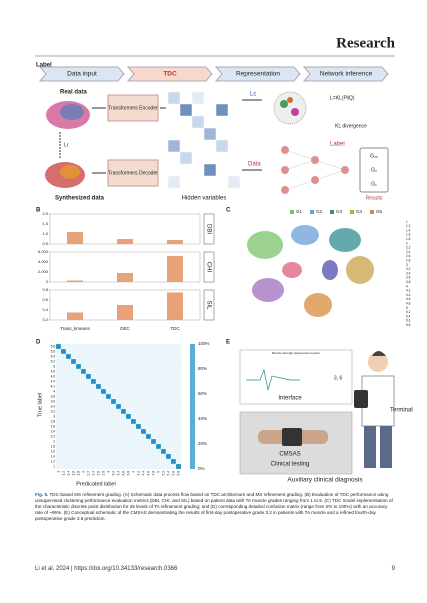 The height and width of the screenshot is (603, 427). What do you see at coordinates (47, 281) in the screenshot?
I see `y-tick-label: 0` at bounding box center [47, 281].